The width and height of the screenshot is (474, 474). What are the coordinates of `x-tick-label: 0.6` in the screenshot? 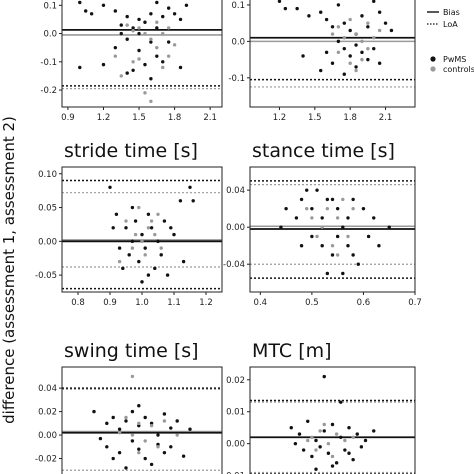 It's located at (364, 303).